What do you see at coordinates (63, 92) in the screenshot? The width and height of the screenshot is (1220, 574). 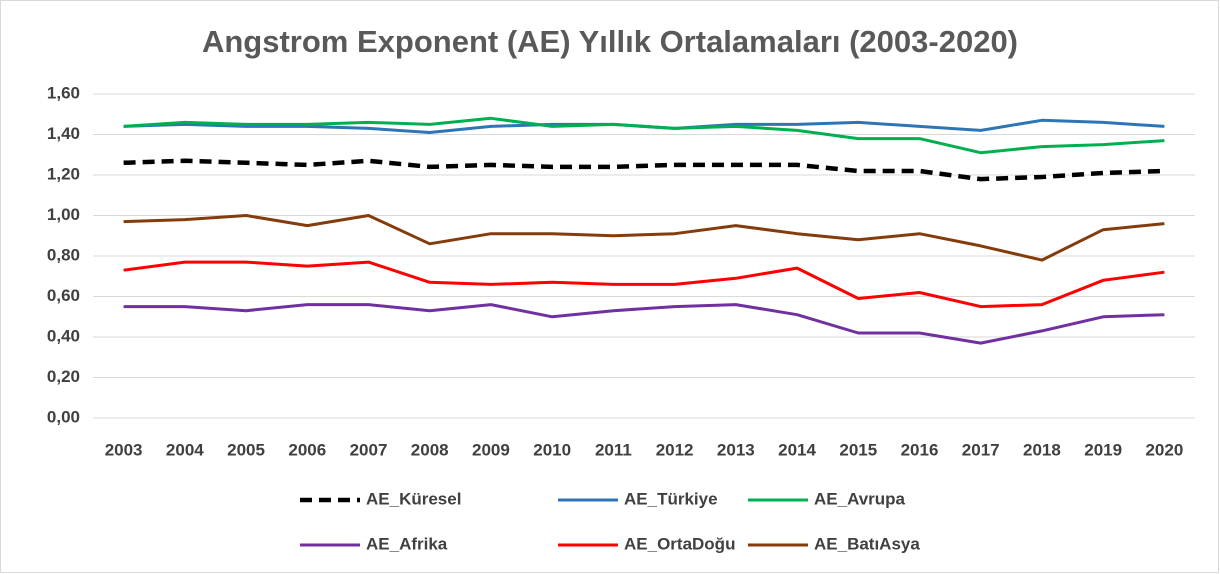 I see `y-tick-label: 1,60` at bounding box center [63, 92].